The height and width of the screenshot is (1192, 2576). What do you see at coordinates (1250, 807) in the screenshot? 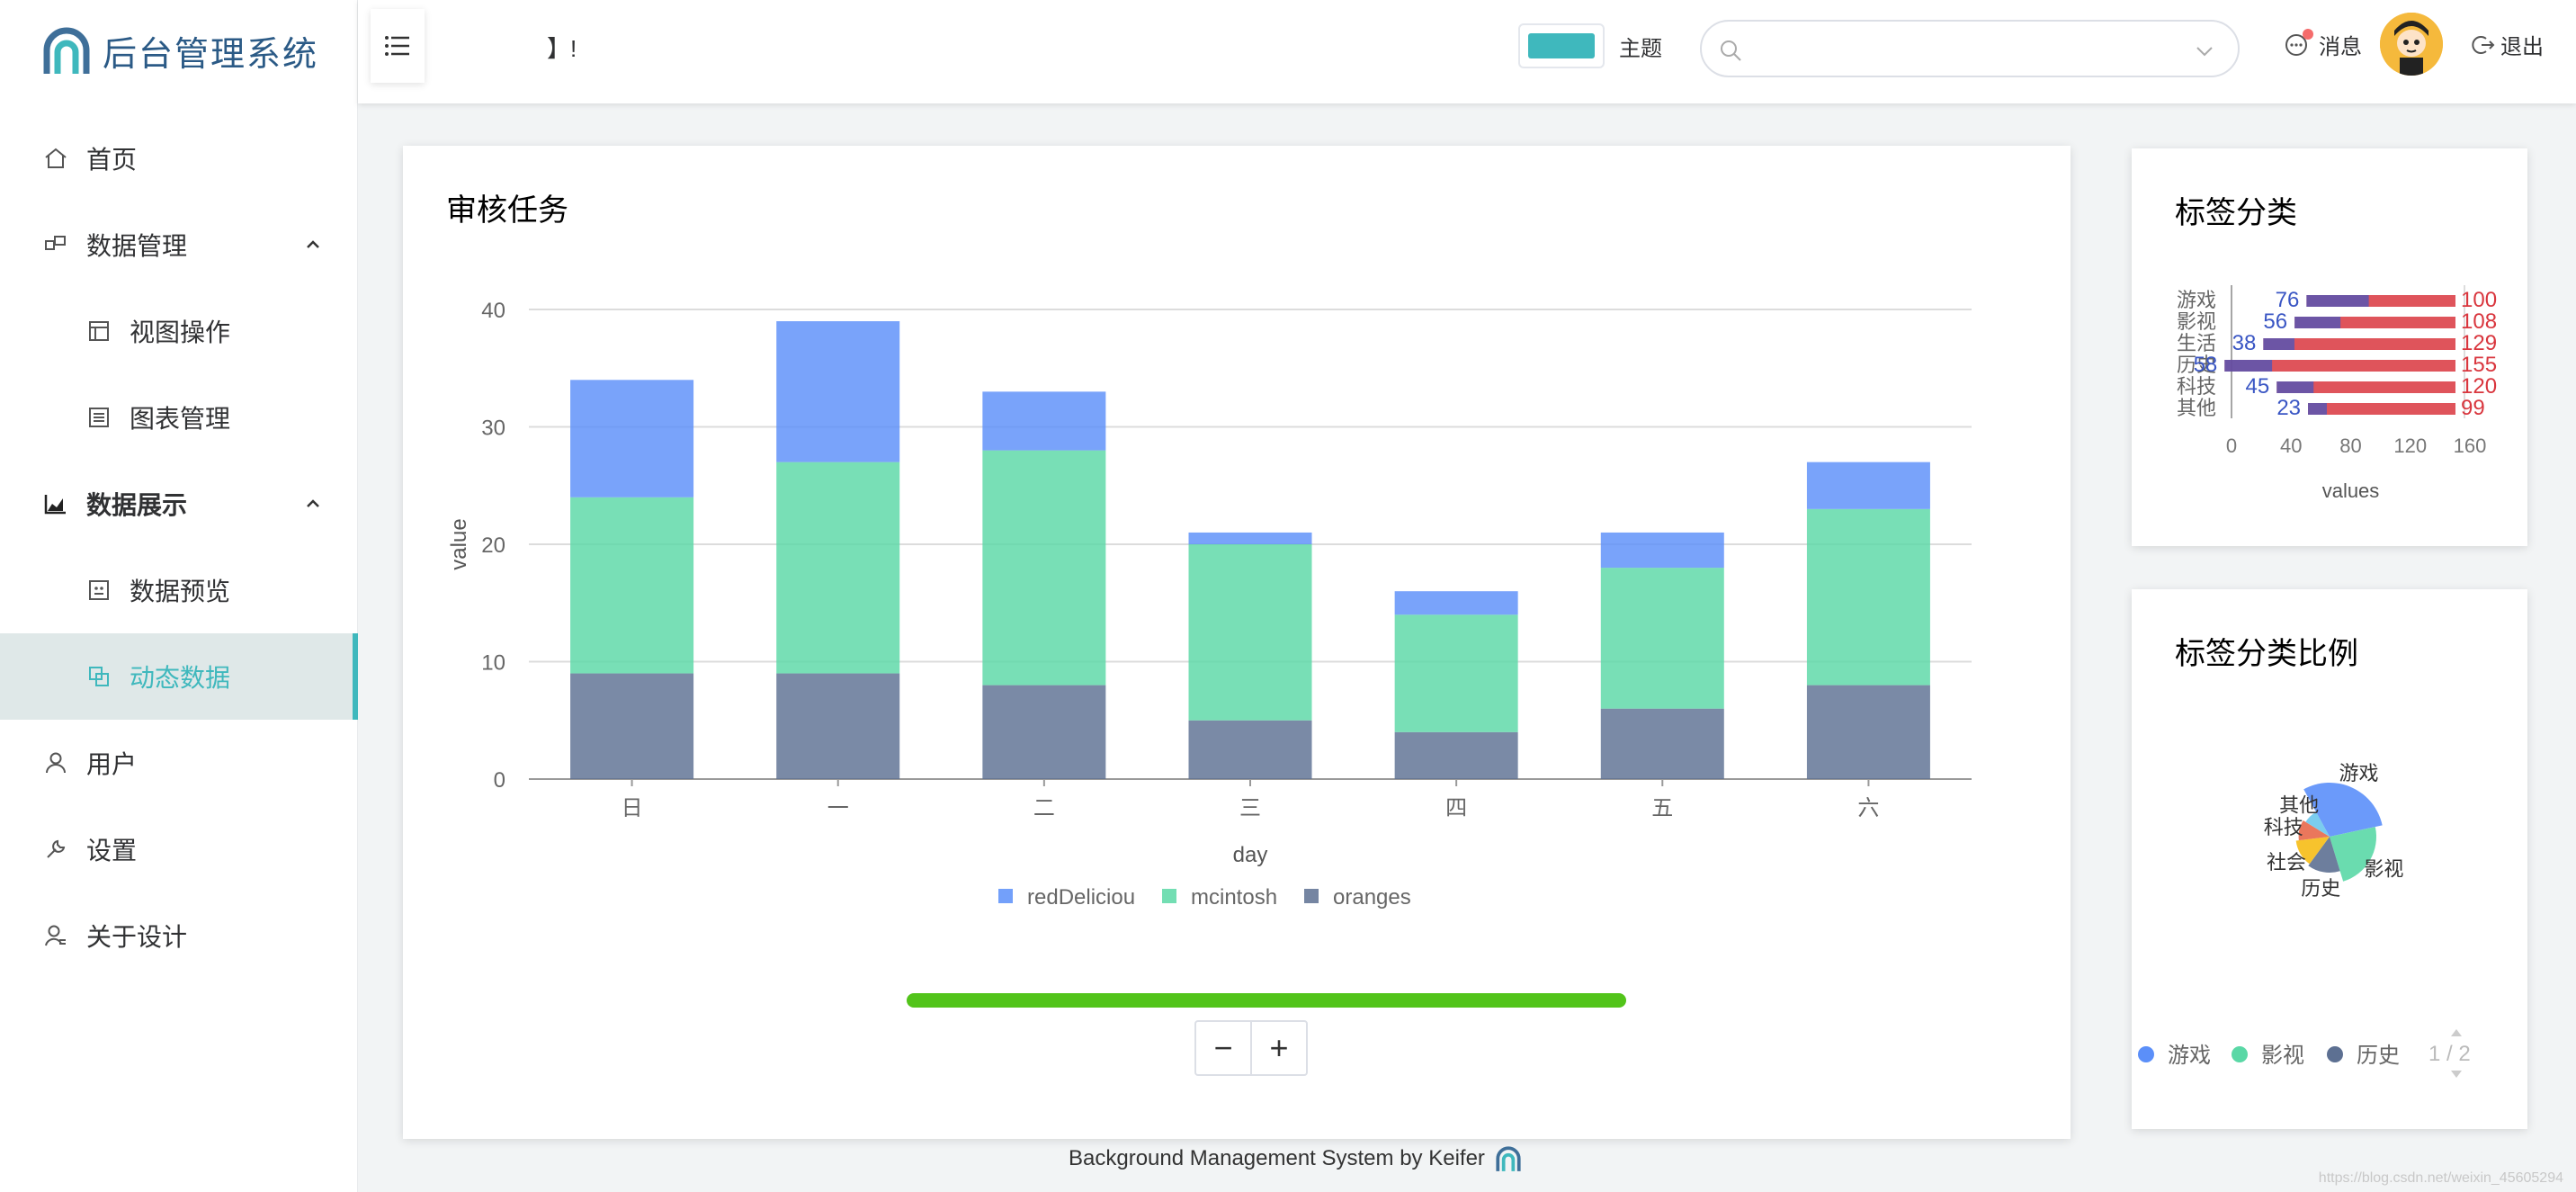
I see `x-tick-label: 三` at bounding box center [1250, 807].